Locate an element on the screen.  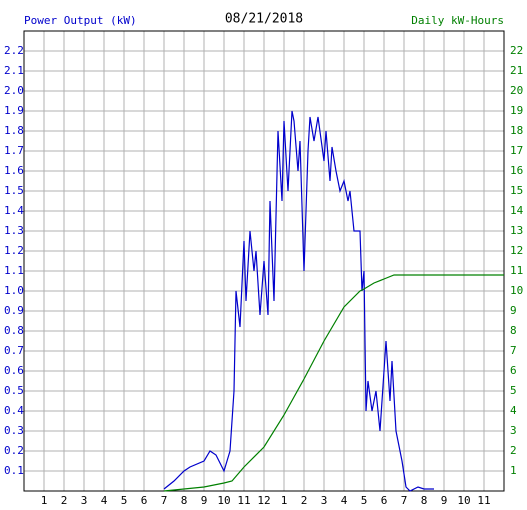
y2-tick-label: 5 is located at coordinates (513, 390).